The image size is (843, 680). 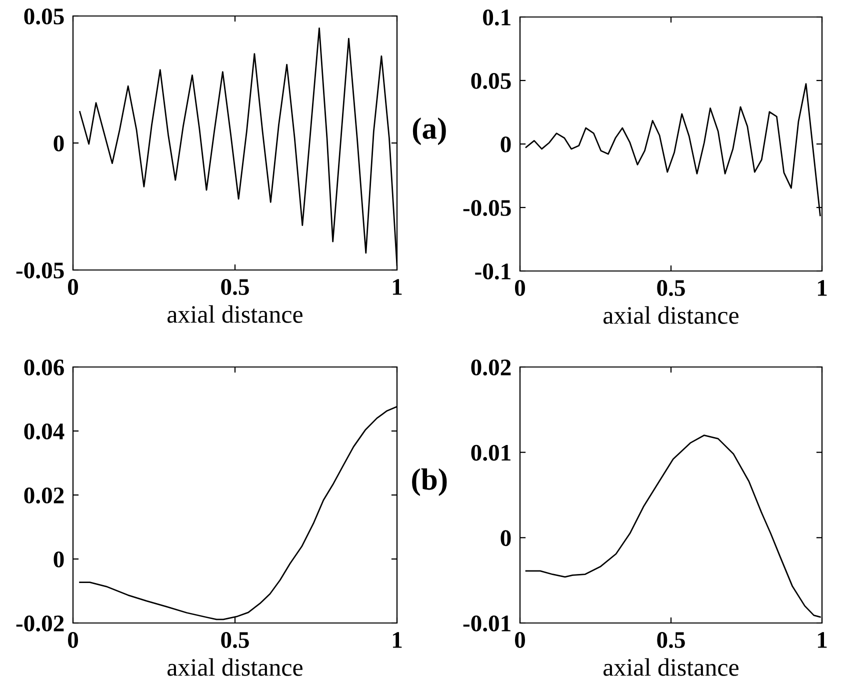 I want to click on y-tick-label: -0.01, so click(x=486, y=623).